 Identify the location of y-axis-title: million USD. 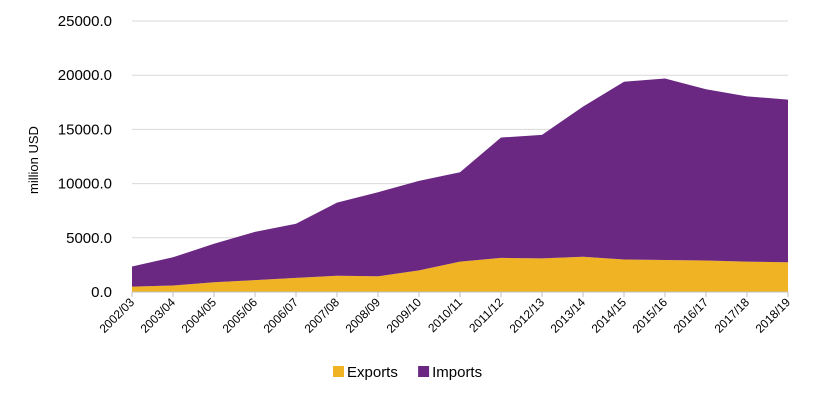
(33, 160).